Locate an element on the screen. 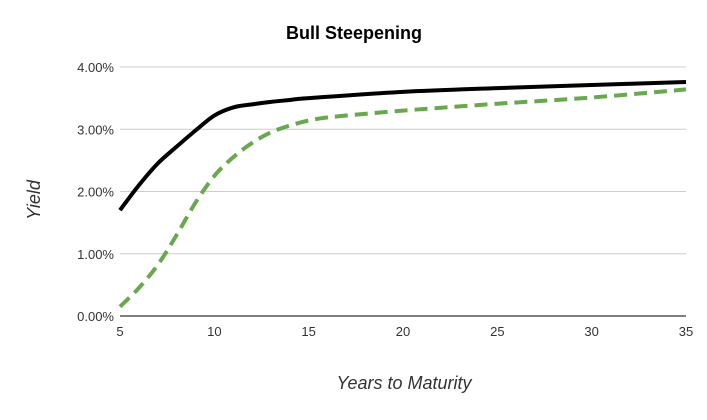 This screenshot has height=420, width=707. y-axis-title: Yield is located at coordinates (34, 199).